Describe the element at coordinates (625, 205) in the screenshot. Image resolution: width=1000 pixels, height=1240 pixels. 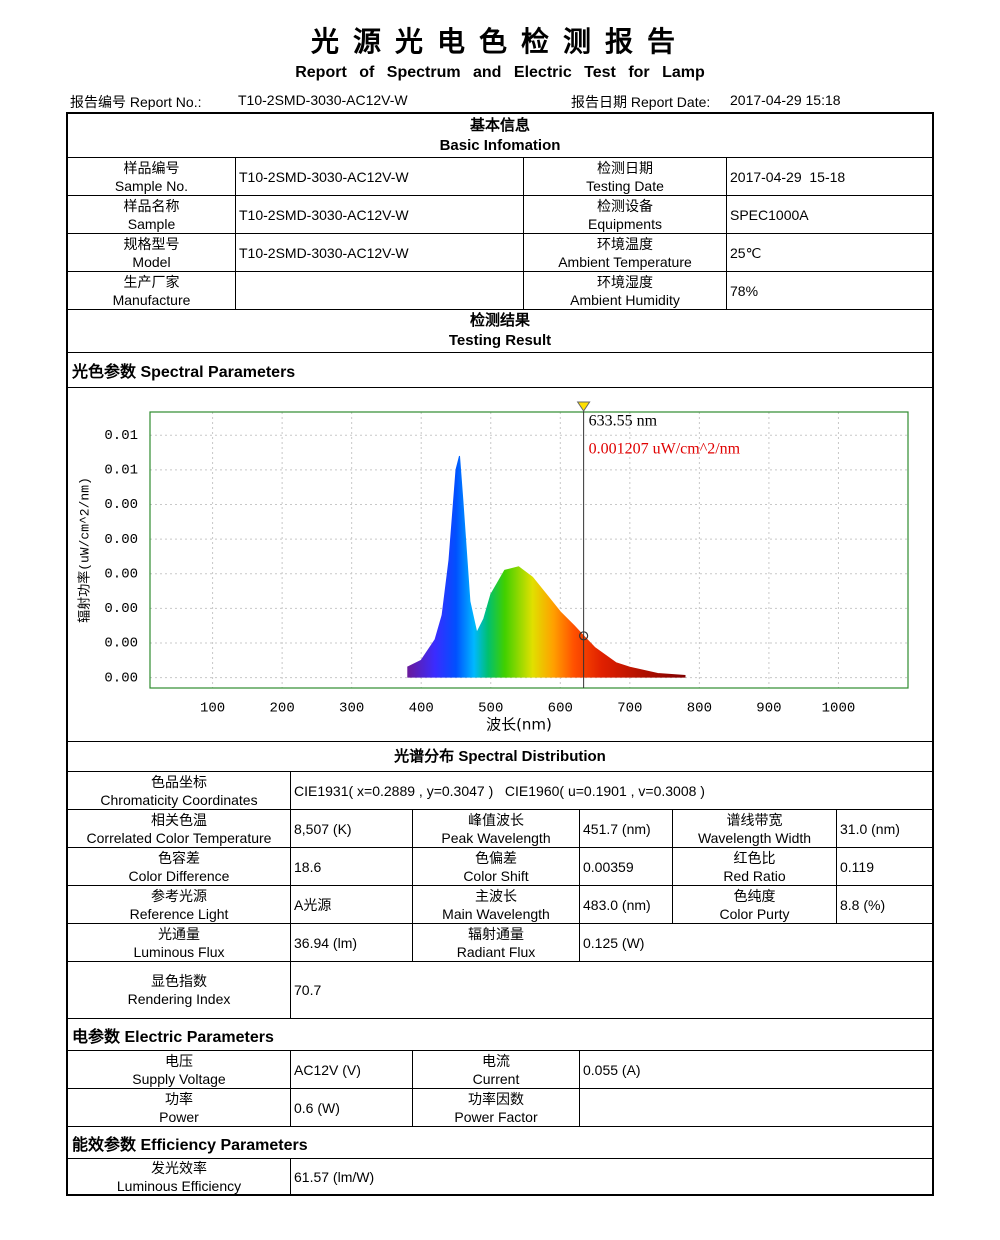
I see `label-line: 检测设备` at that location.